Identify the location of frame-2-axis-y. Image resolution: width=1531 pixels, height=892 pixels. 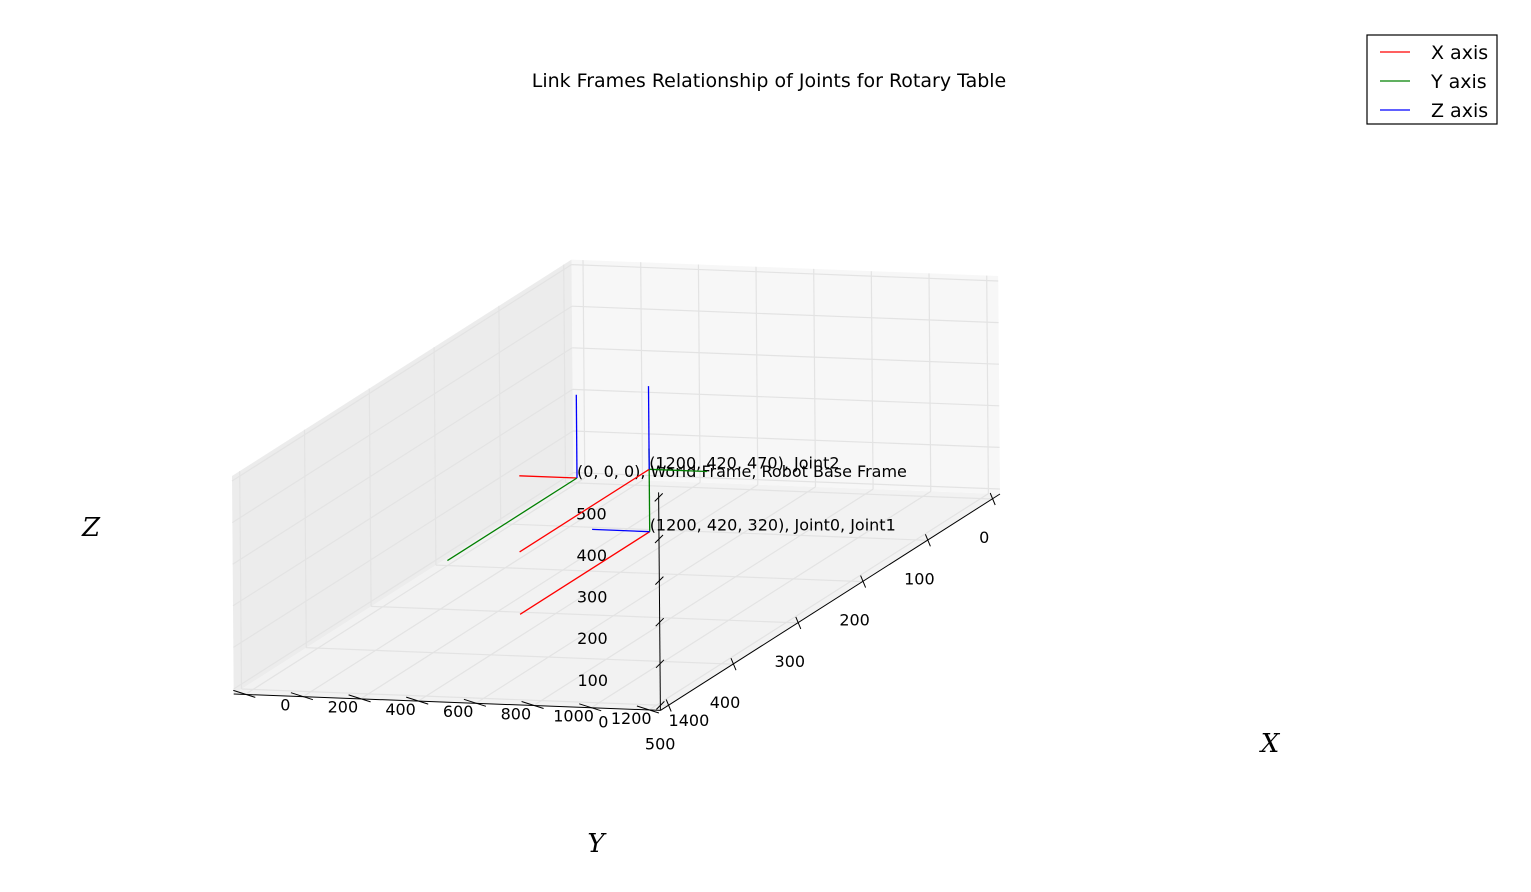
(678, 470).